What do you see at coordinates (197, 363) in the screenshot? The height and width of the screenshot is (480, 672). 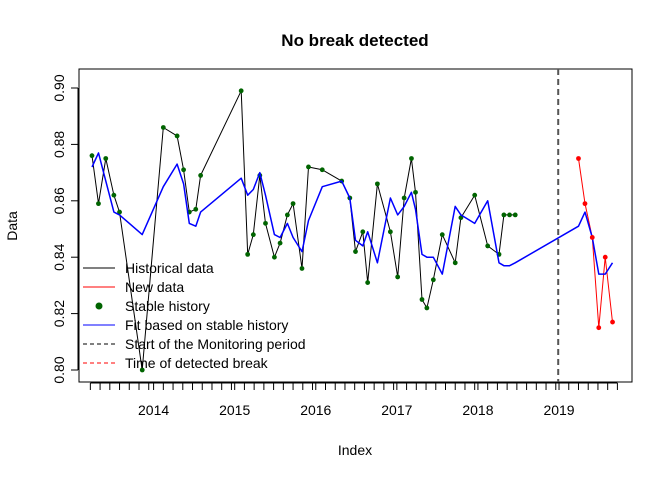 I see `legend-label-time-of-detected-break: Time of detected break` at bounding box center [197, 363].